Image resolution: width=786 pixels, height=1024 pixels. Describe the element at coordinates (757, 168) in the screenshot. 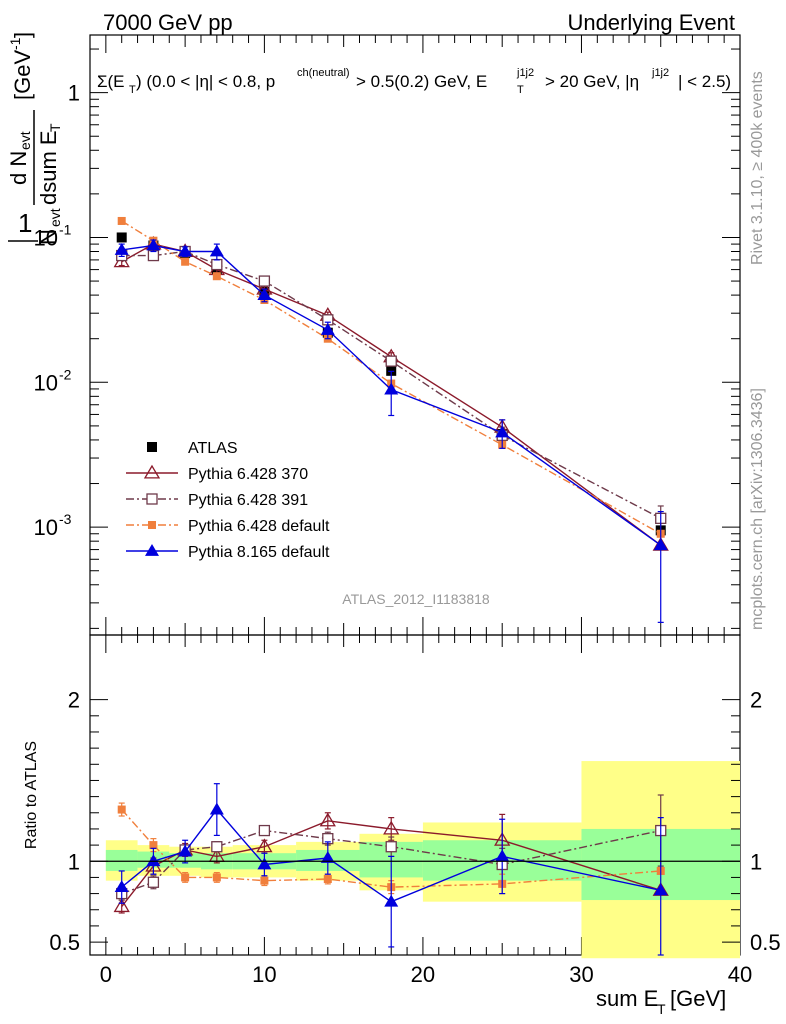

I see `rivet-label: Rivet 3.1.10, ≥ 400k events` at that location.